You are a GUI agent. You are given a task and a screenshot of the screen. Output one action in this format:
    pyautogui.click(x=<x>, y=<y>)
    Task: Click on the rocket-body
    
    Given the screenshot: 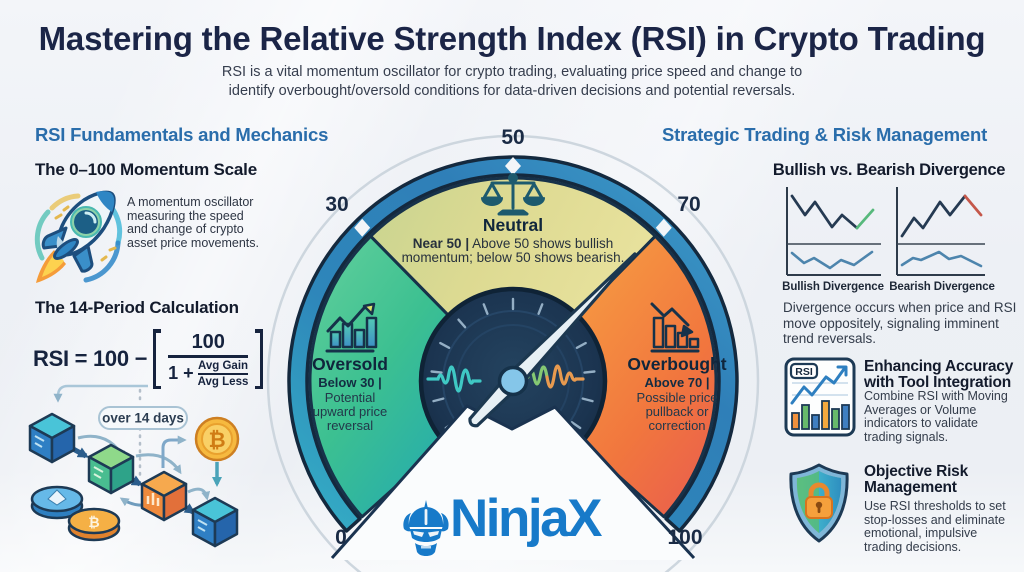 What is the action you would take?
    pyautogui.click(x=78, y=231)
    